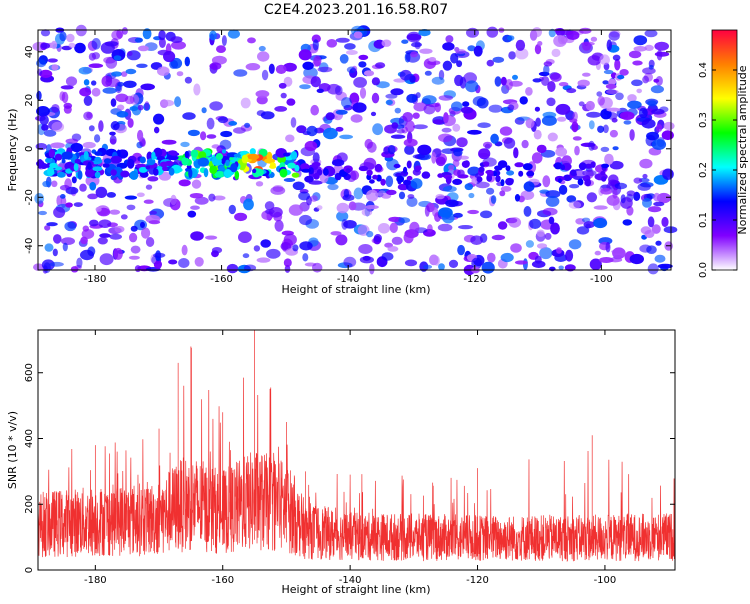 The width and height of the screenshot is (750, 604). Describe the element at coordinates (29, 372) in the screenshot. I see `snr-y-tick-label: 600` at that location.